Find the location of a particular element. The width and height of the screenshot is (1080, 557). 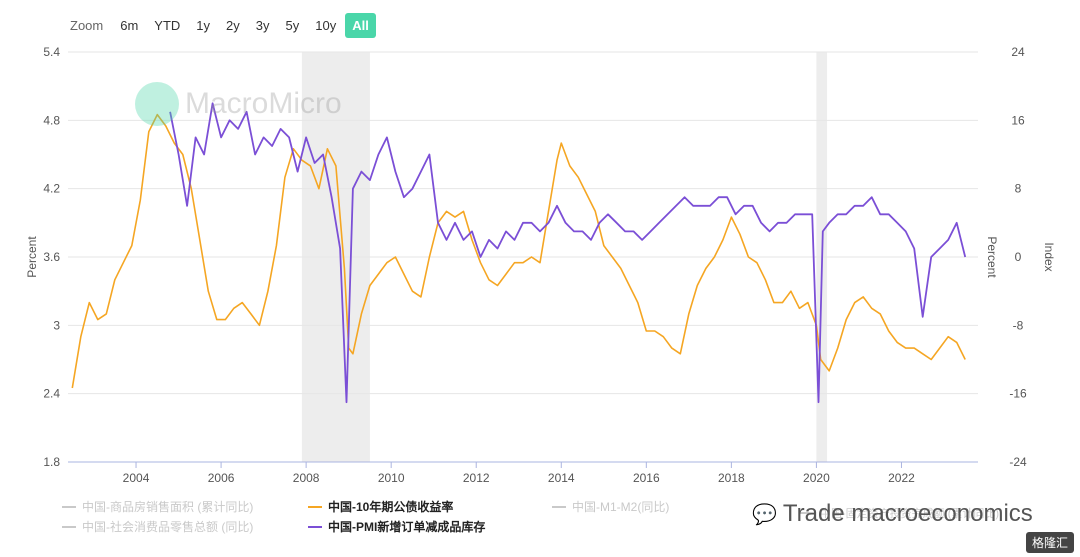

legend-item-housing-sales: 中国-商品房销售面积 (累计同比) is located at coordinates (157, 506).